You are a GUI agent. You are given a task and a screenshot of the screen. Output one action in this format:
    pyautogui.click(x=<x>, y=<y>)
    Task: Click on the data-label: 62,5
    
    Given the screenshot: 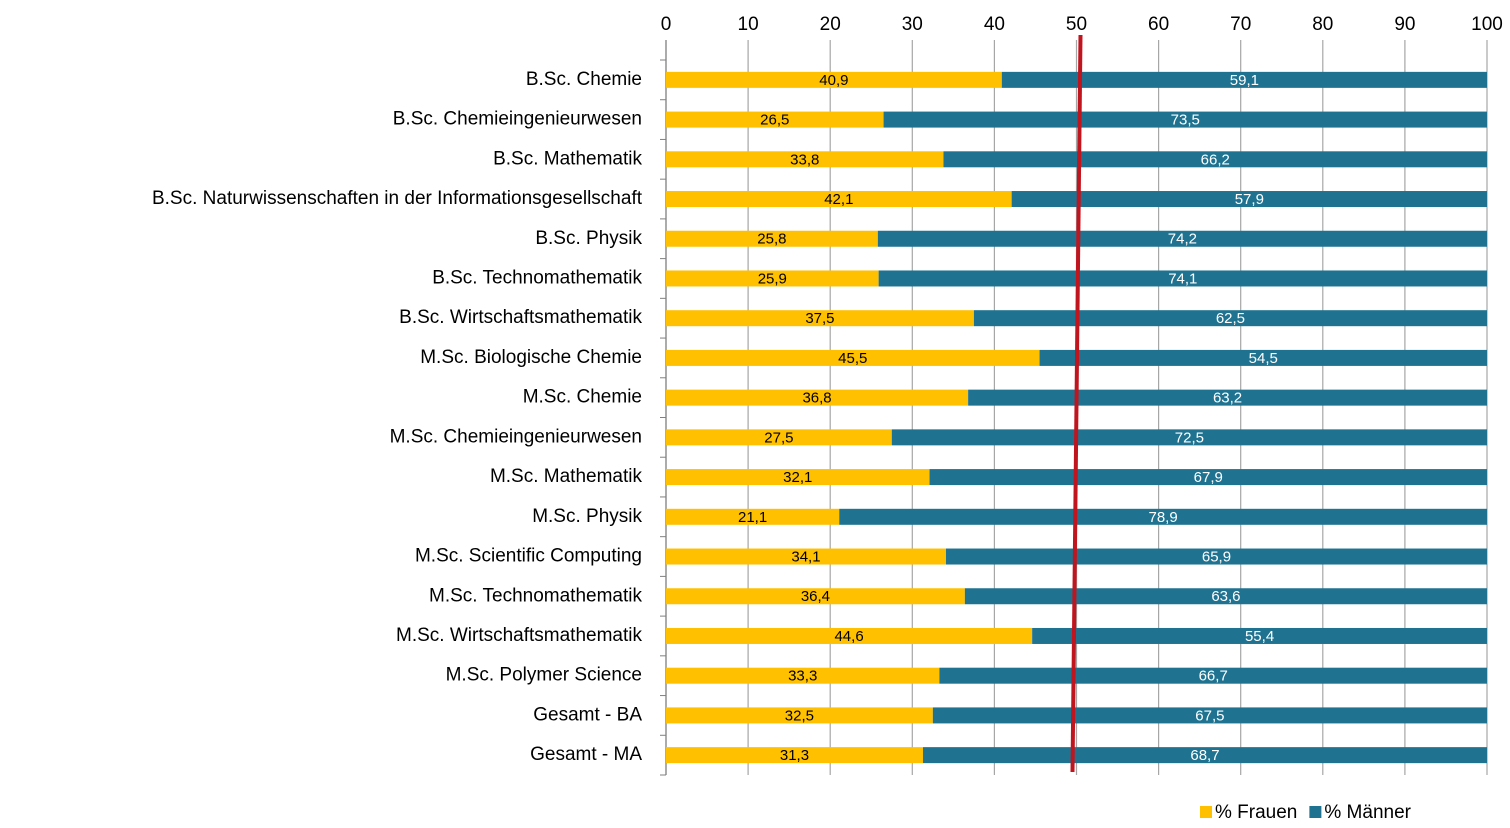 What is the action you would take?
    pyautogui.click(x=1230, y=318)
    